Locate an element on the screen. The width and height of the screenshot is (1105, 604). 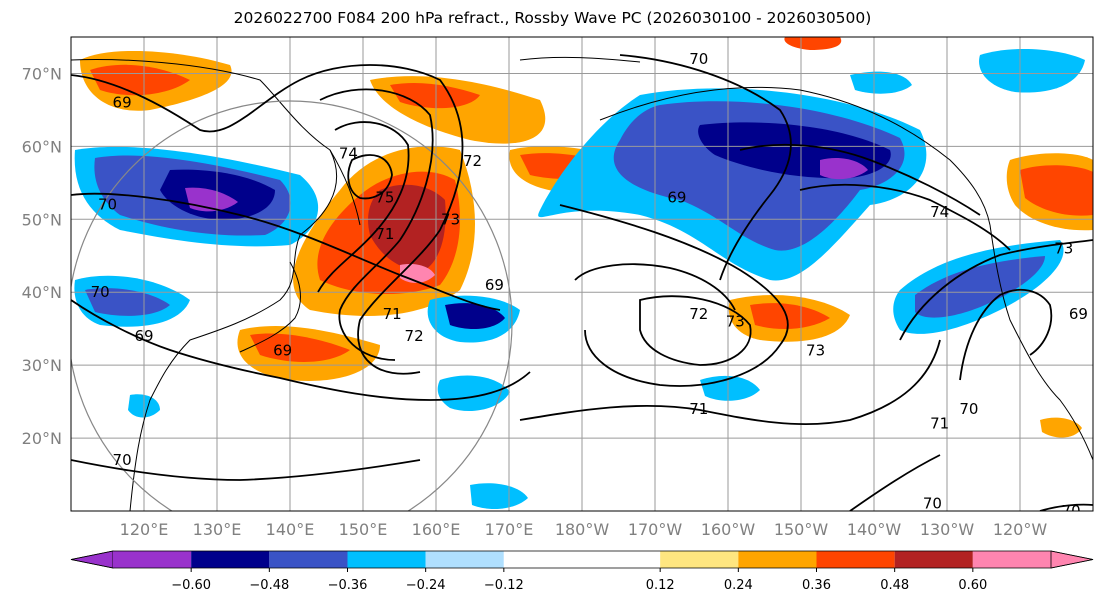
coastline-japan is located at coordinates (270, 307).